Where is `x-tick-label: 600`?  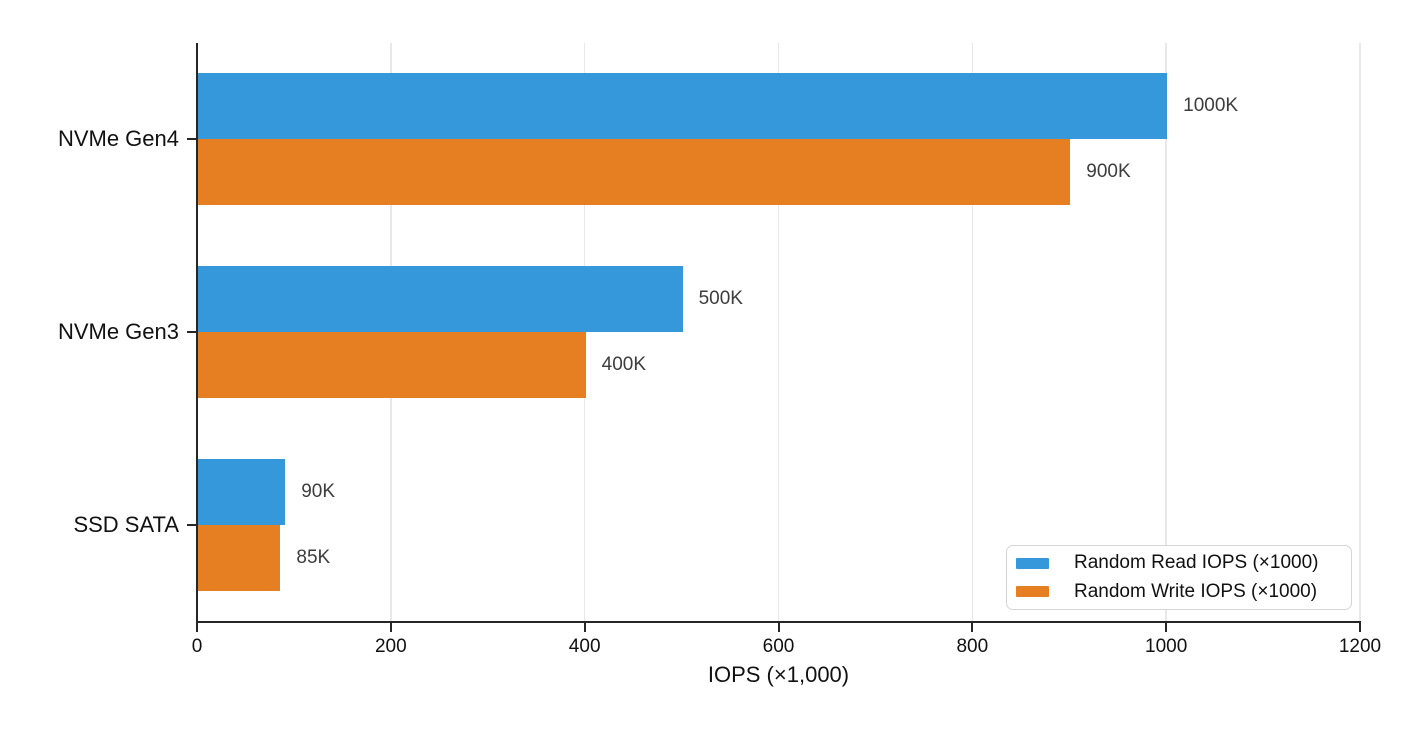
x-tick-label: 600 is located at coordinates (778, 646).